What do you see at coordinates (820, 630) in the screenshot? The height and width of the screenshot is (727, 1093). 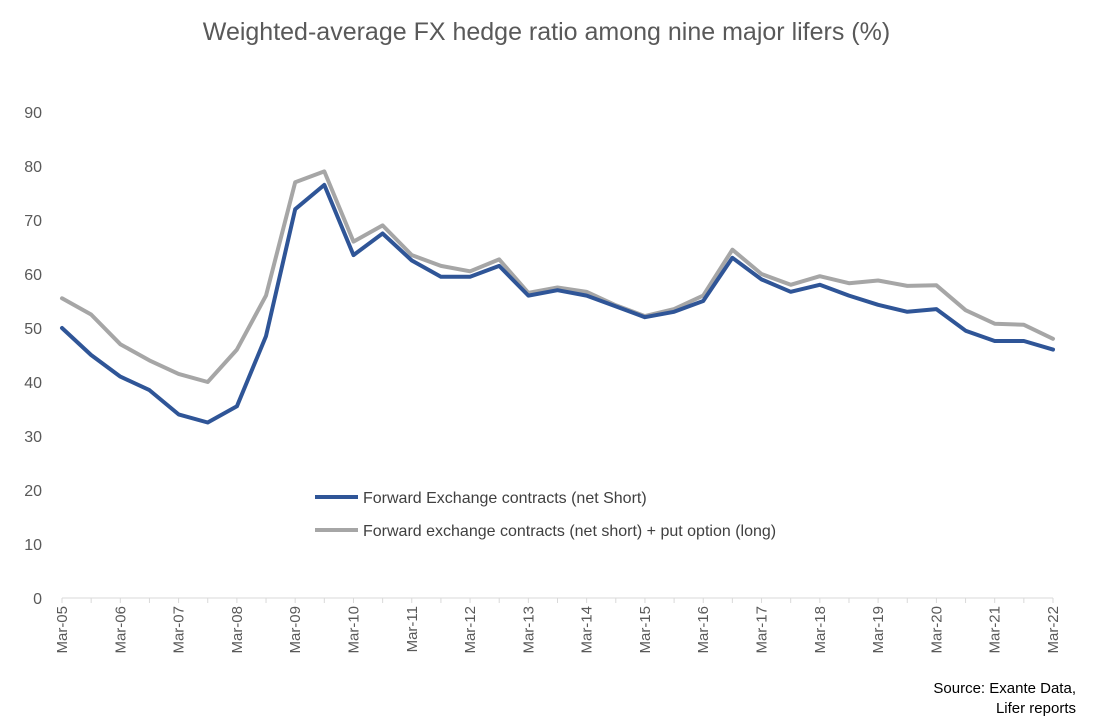 I see `x-tick-label: Mar-18` at bounding box center [820, 630].